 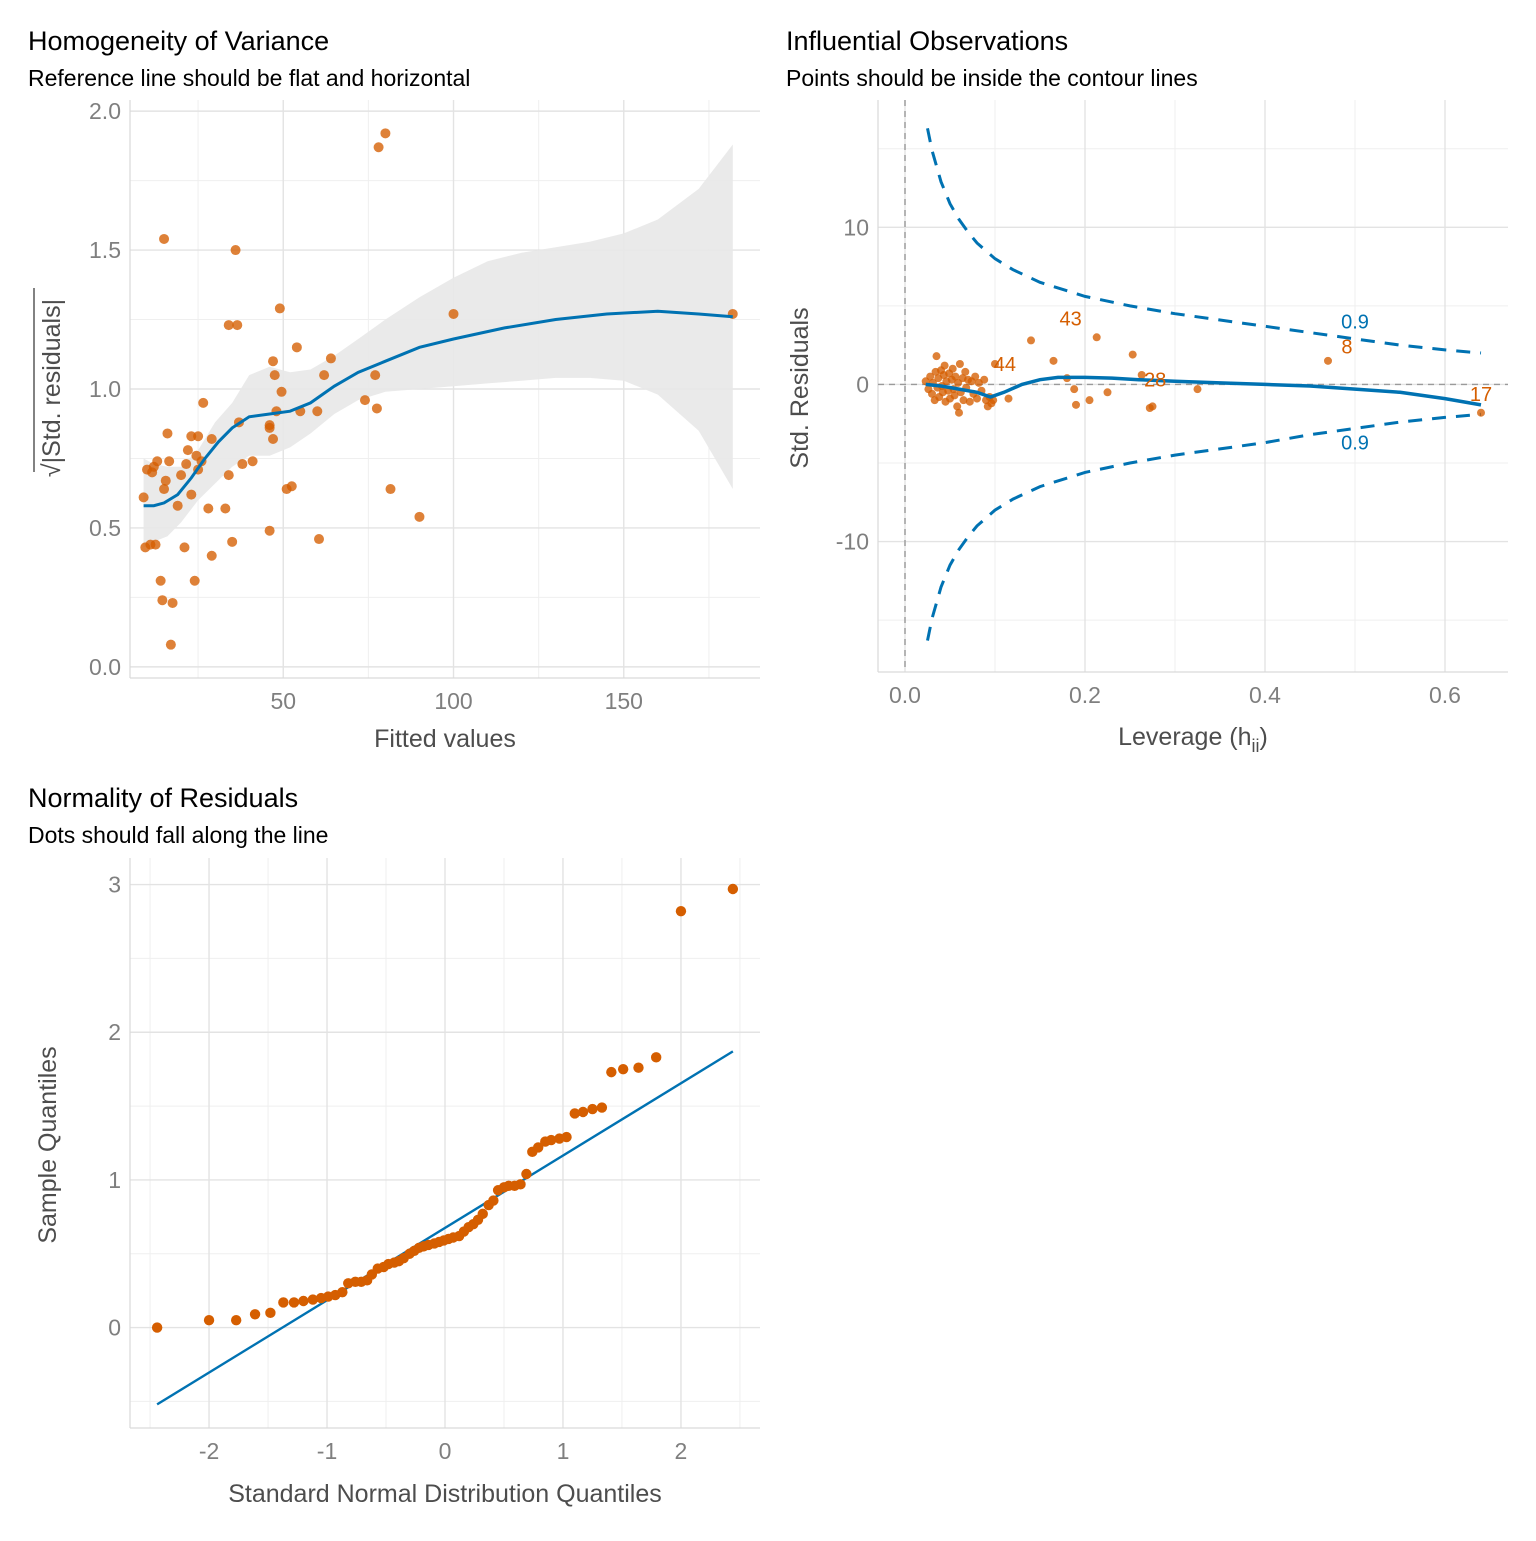 I want to click on homogeneity-x-tick-label: 150, so click(x=624, y=701).